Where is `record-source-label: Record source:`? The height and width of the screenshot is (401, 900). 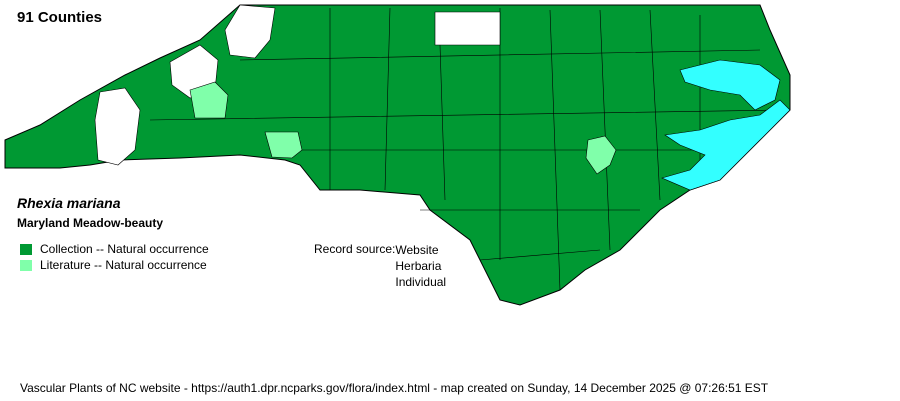
record-source-label: Record source: is located at coordinates (355, 249).